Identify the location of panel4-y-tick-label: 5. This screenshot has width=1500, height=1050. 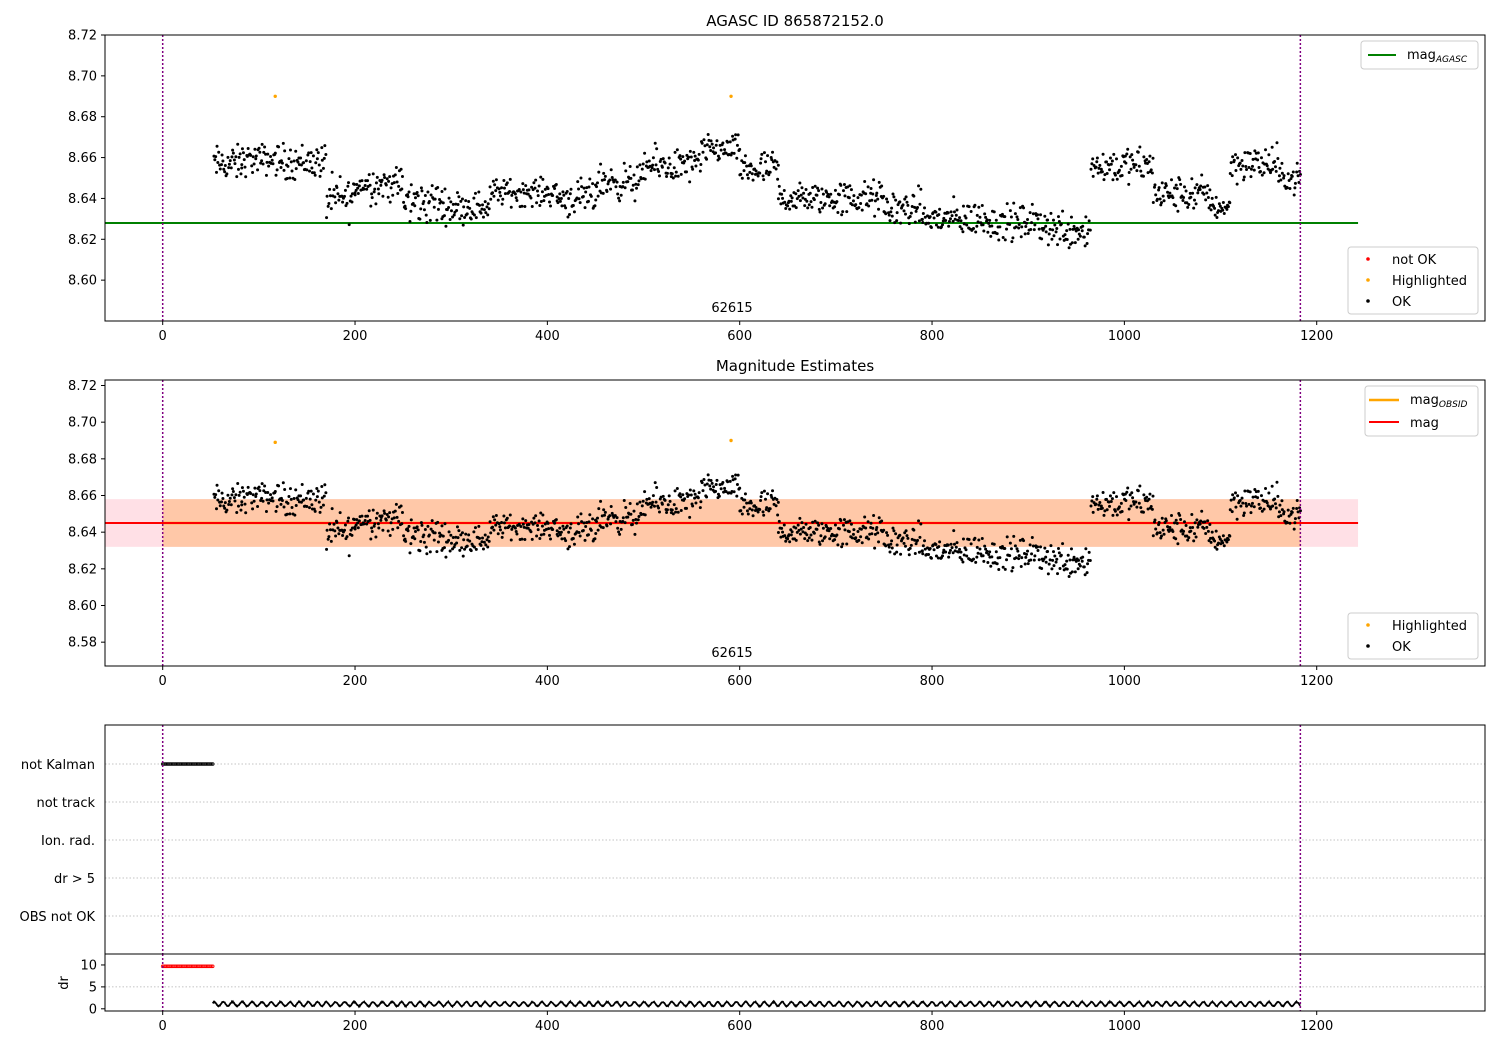
(93, 987).